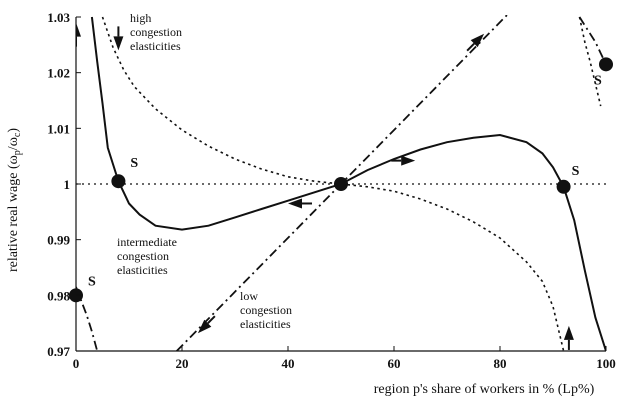  I want to click on y-axis-title-mid: /ω, so click(13, 143).